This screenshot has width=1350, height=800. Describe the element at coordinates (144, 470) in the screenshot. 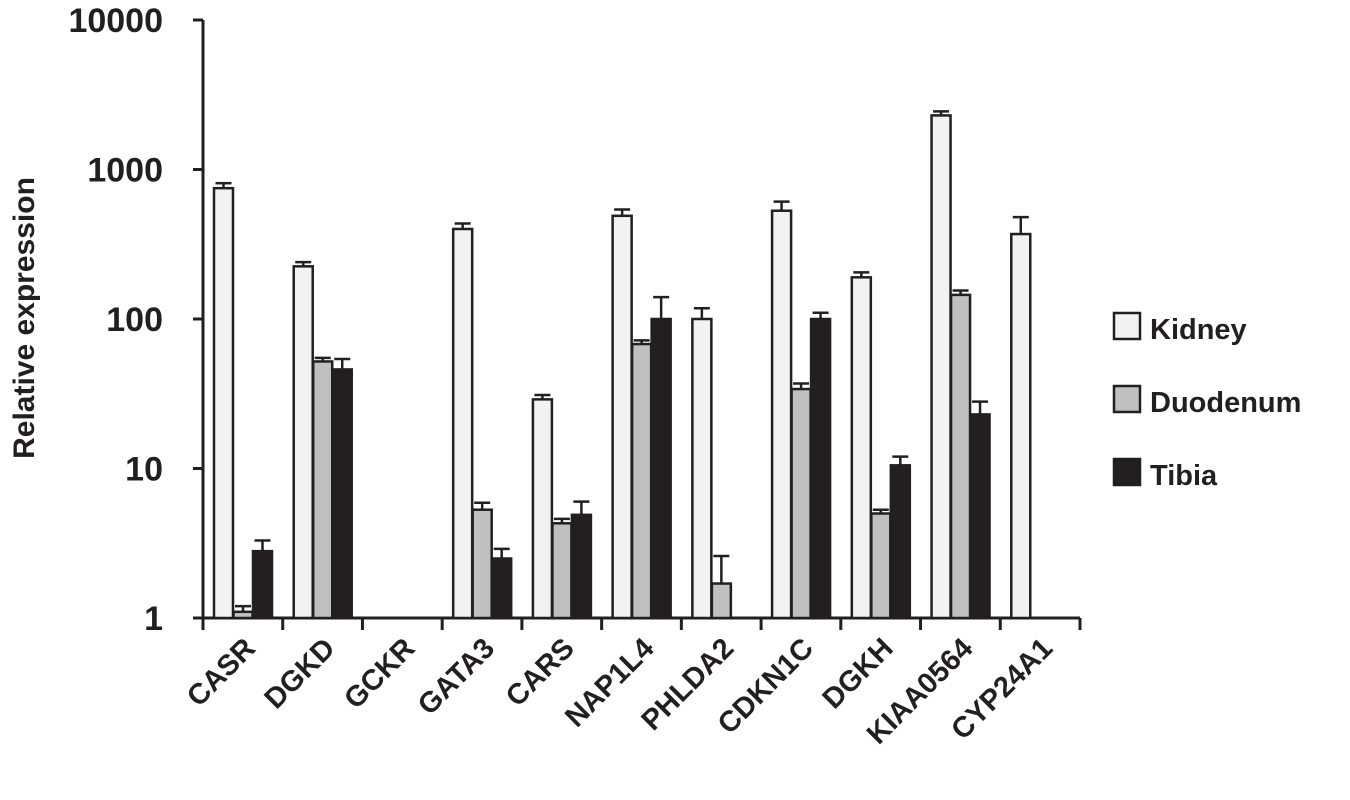

I see `y-tick-label: 10` at that location.